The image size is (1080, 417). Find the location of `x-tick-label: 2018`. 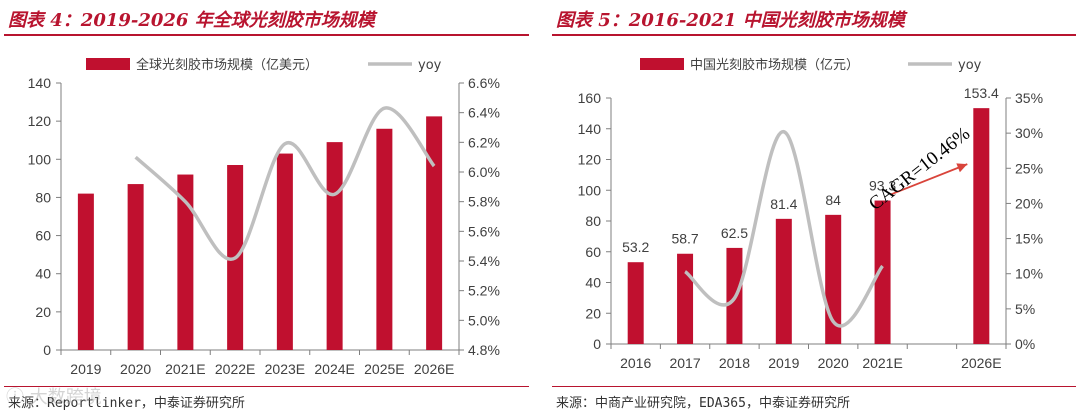

x-tick-label: 2018 is located at coordinates (734, 363).